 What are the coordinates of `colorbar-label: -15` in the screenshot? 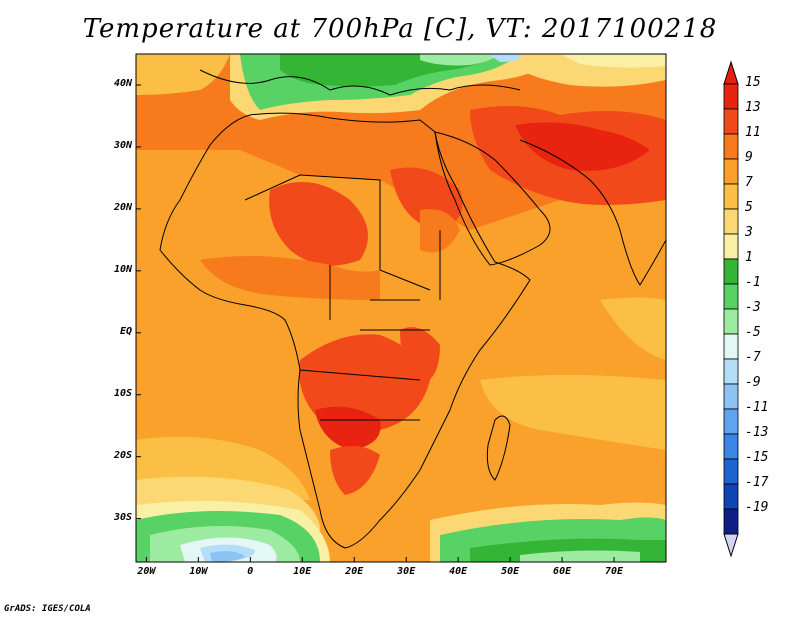 It's located at (757, 457).